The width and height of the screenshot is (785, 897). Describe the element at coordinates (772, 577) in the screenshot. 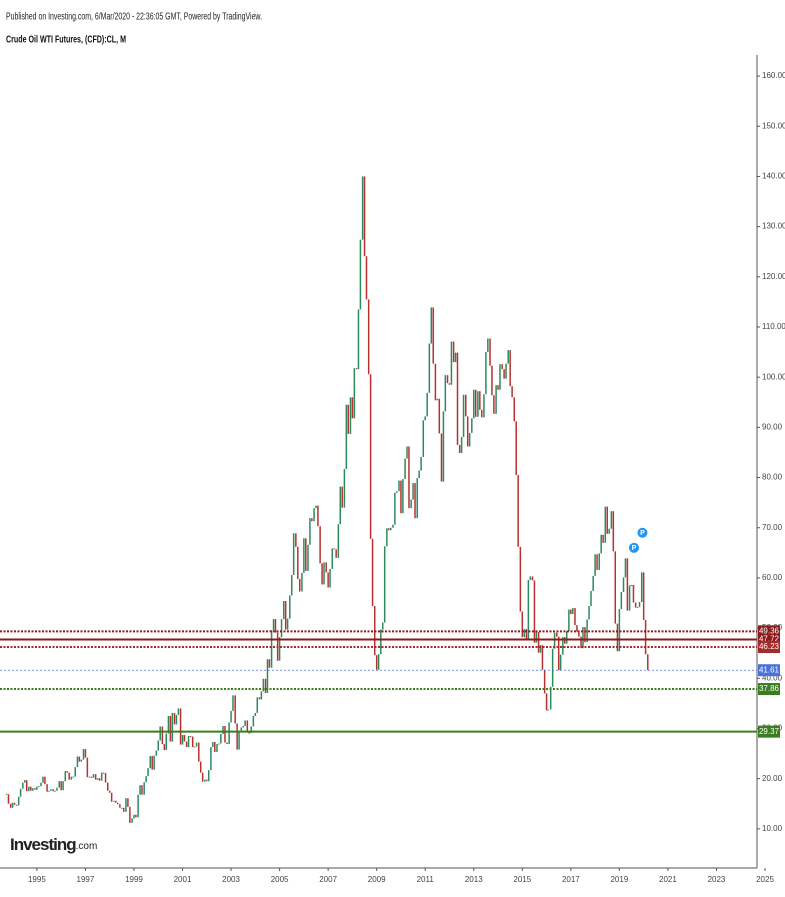

I see `y-tick-label: 60.00` at that location.